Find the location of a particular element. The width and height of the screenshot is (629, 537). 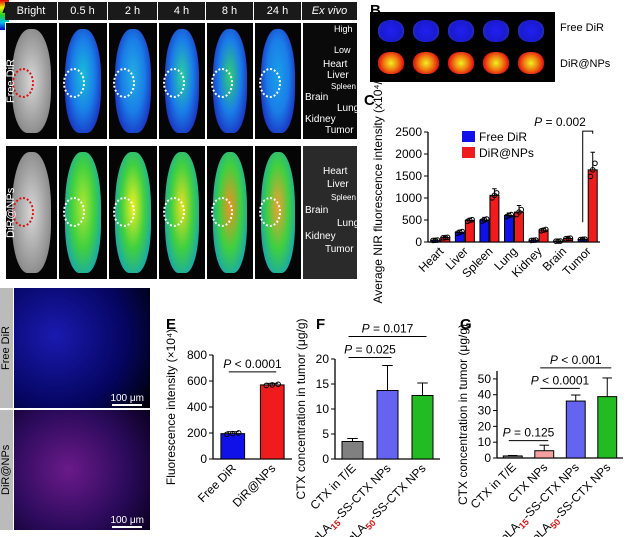

y-tick-label: 400 is located at coordinates (197, 407).